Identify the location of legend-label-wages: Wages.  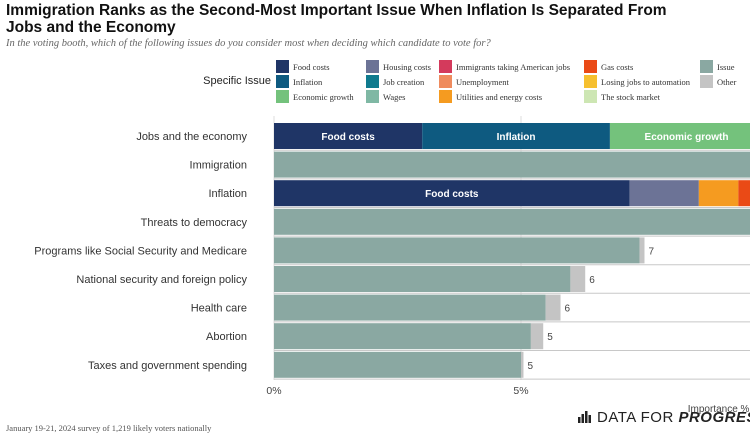
(394, 97).